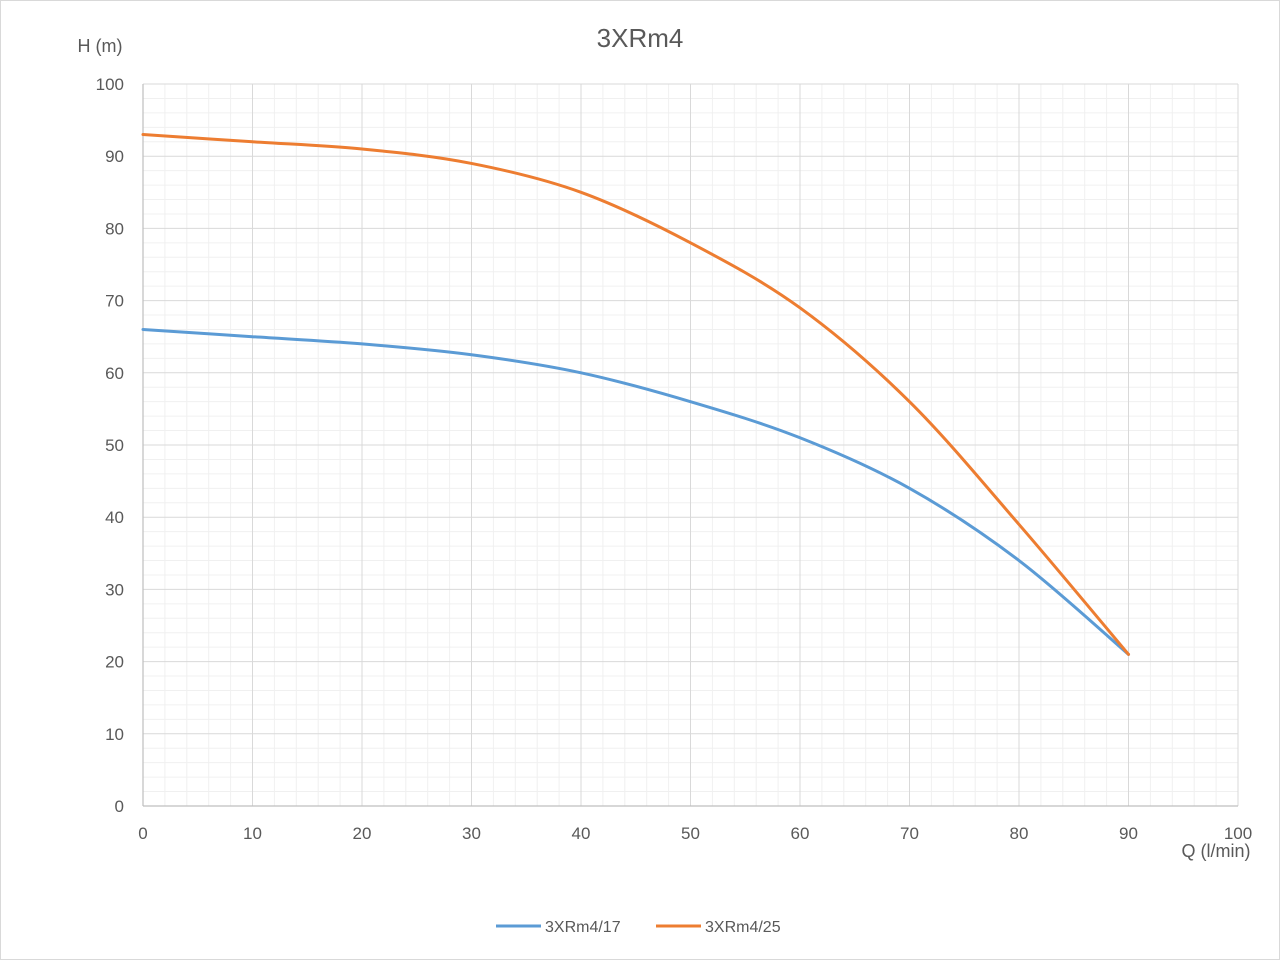  What do you see at coordinates (114, 734) in the screenshot?
I see `y-tick-label: 10` at bounding box center [114, 734].